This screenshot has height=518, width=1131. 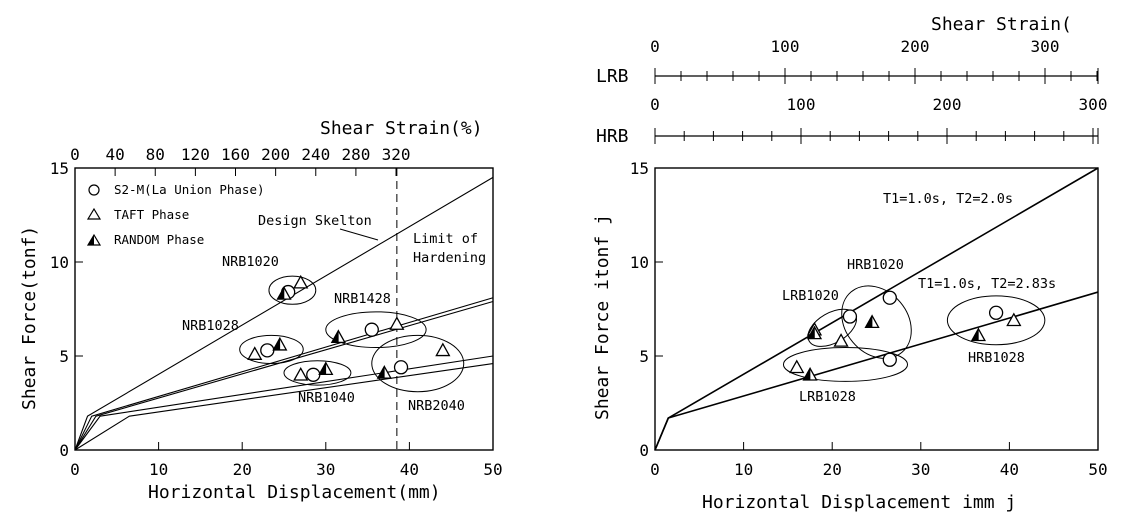 What do you see at coordinates (294, 492) in the screenshot?
I see `left-x-axis-label: Horizontal Displacement(mm)` at bounding box center [294, 492].